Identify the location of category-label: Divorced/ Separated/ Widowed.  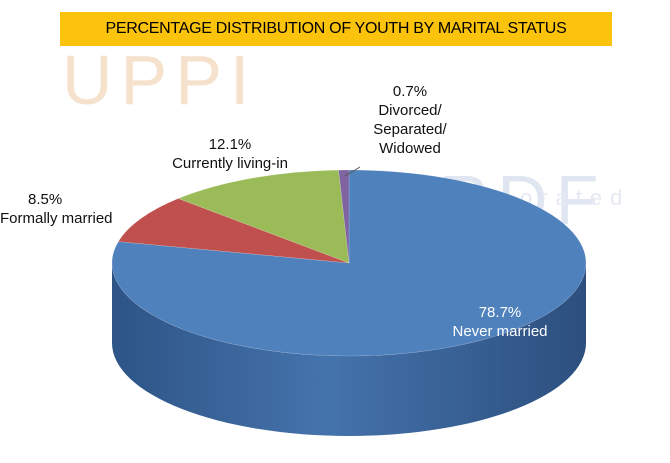
(410, 129).